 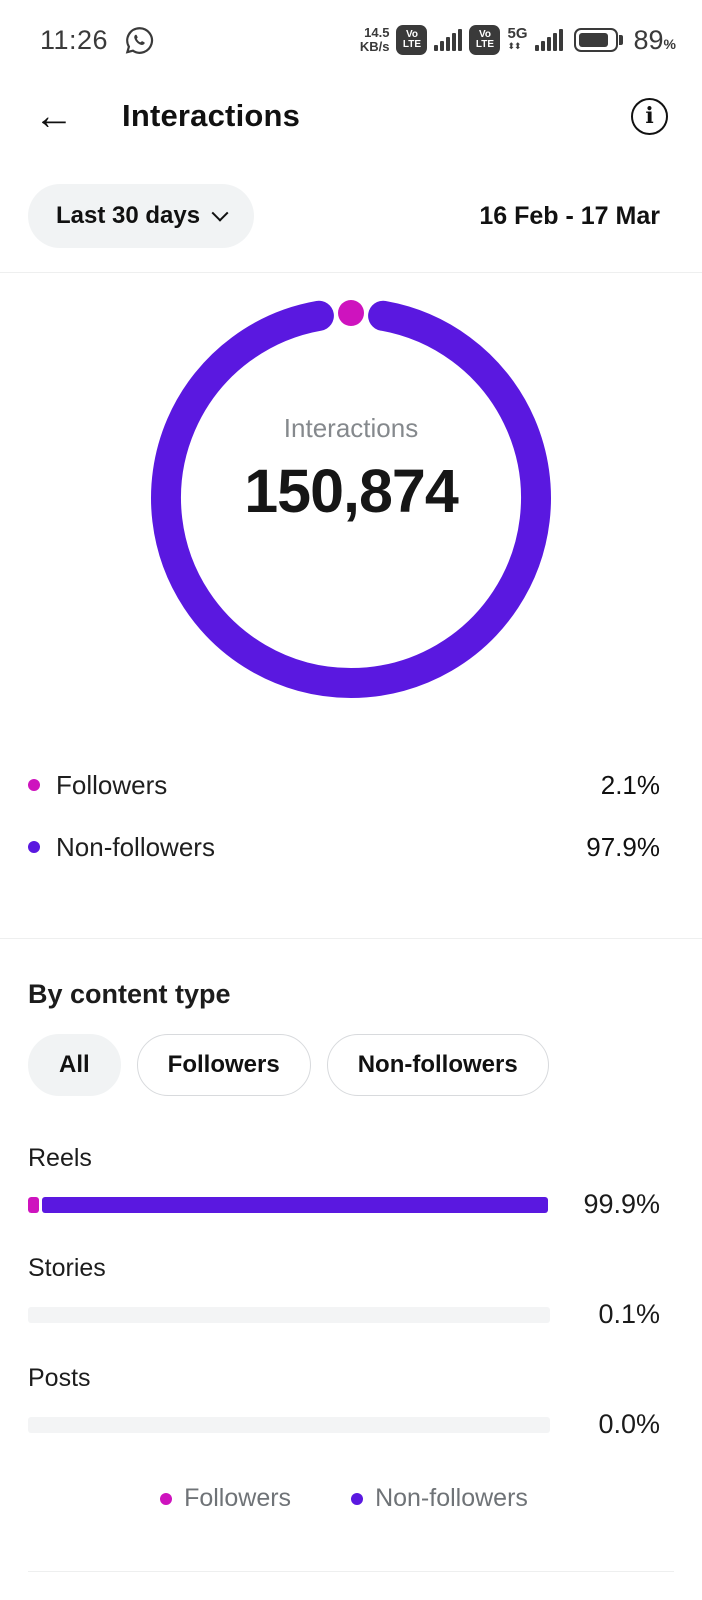 I want to click on chevron-down-icon, so click(x=220, y=213).